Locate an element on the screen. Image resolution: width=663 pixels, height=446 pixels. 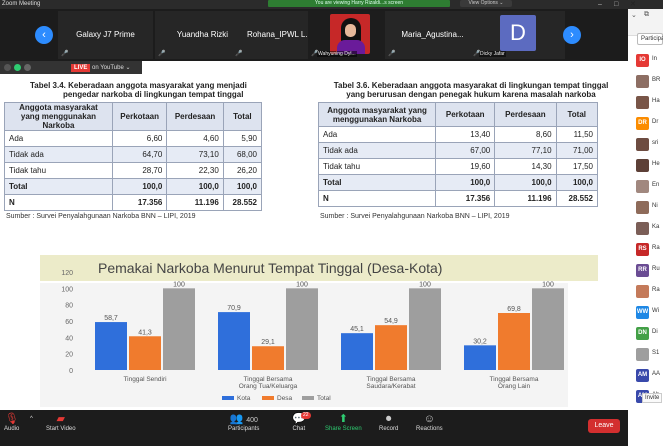
participant-list-item: Ka is located at coordinates (647, 228).